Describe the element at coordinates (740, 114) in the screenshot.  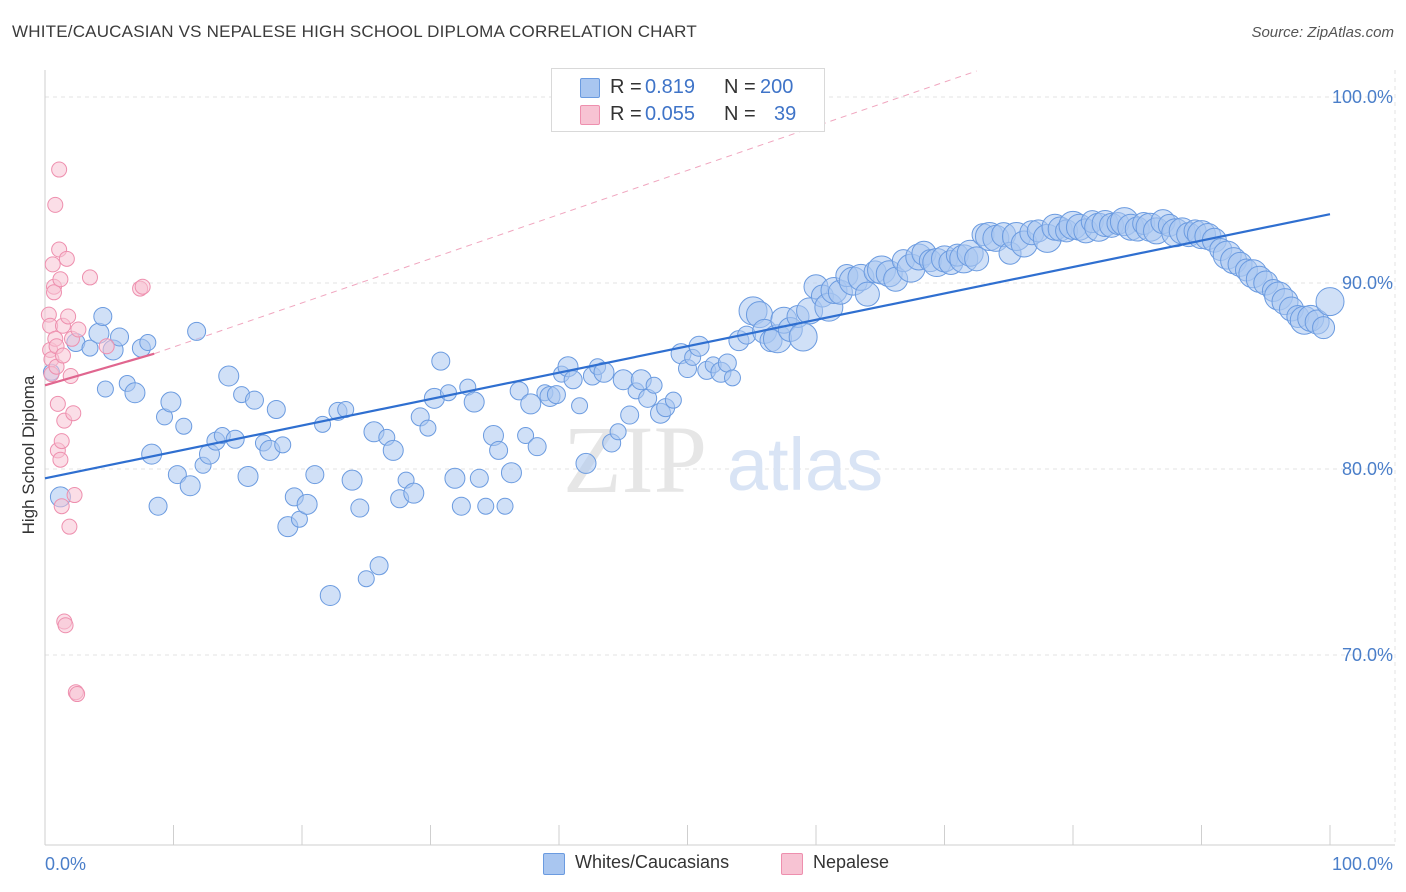
I see `legend-n-label: N =` at that location.